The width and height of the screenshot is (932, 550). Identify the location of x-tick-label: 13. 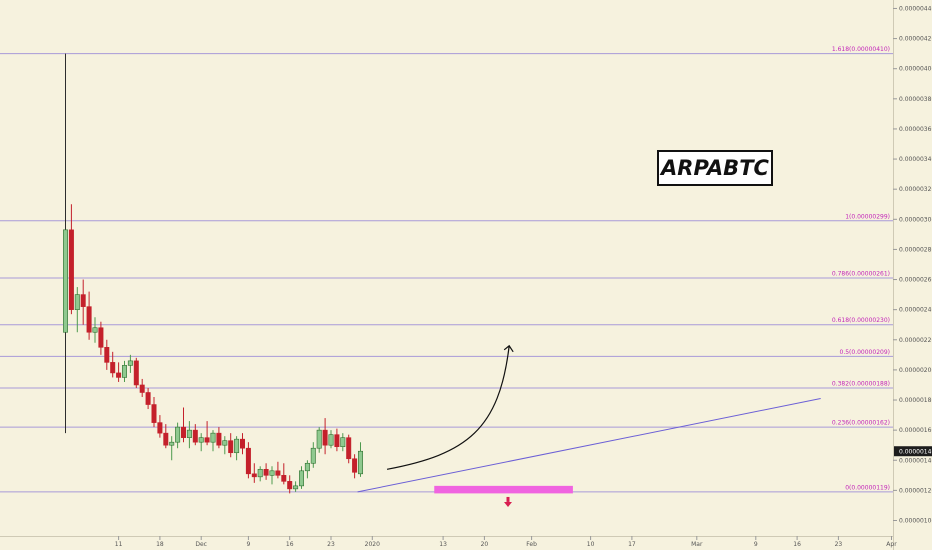
(443, 544).